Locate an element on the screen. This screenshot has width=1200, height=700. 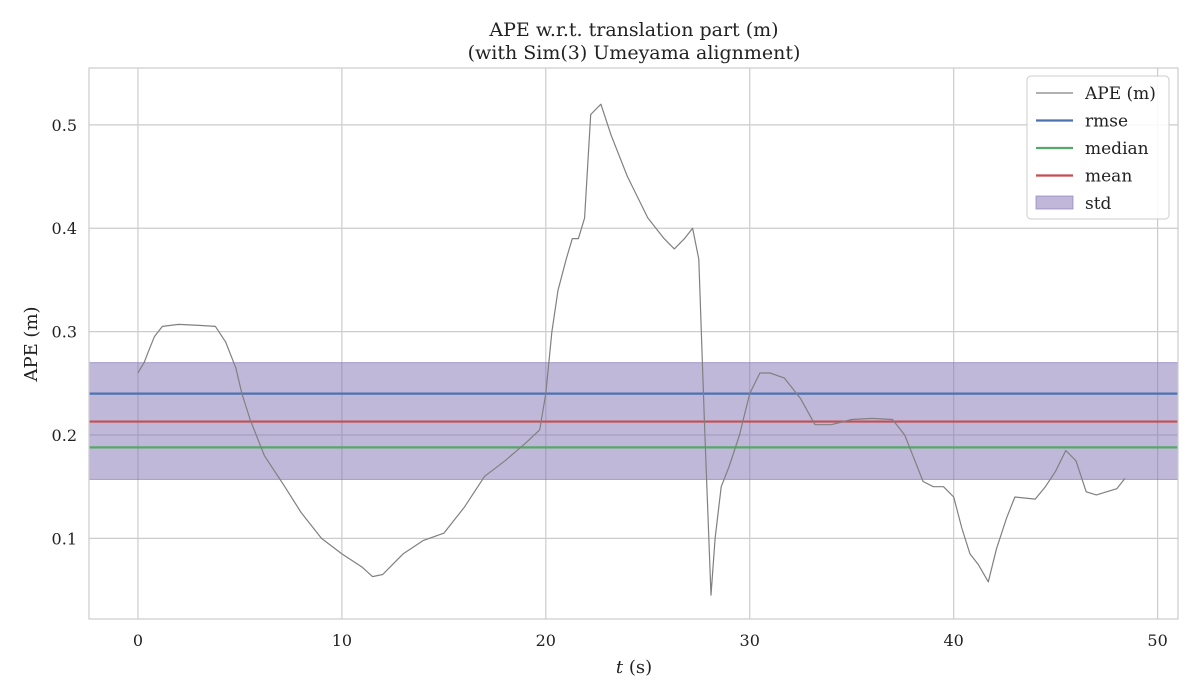
legend-box is located at coordinates (1098, 147).